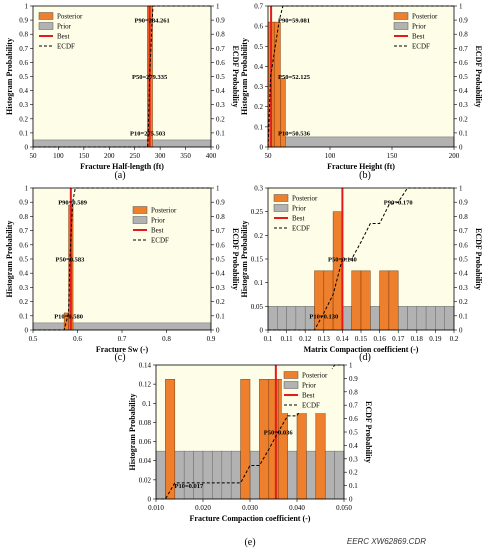  Describe the element at coordinates (279, 433) in the screenshot. I see `percentile-annotation: P50=0.036` at that location.